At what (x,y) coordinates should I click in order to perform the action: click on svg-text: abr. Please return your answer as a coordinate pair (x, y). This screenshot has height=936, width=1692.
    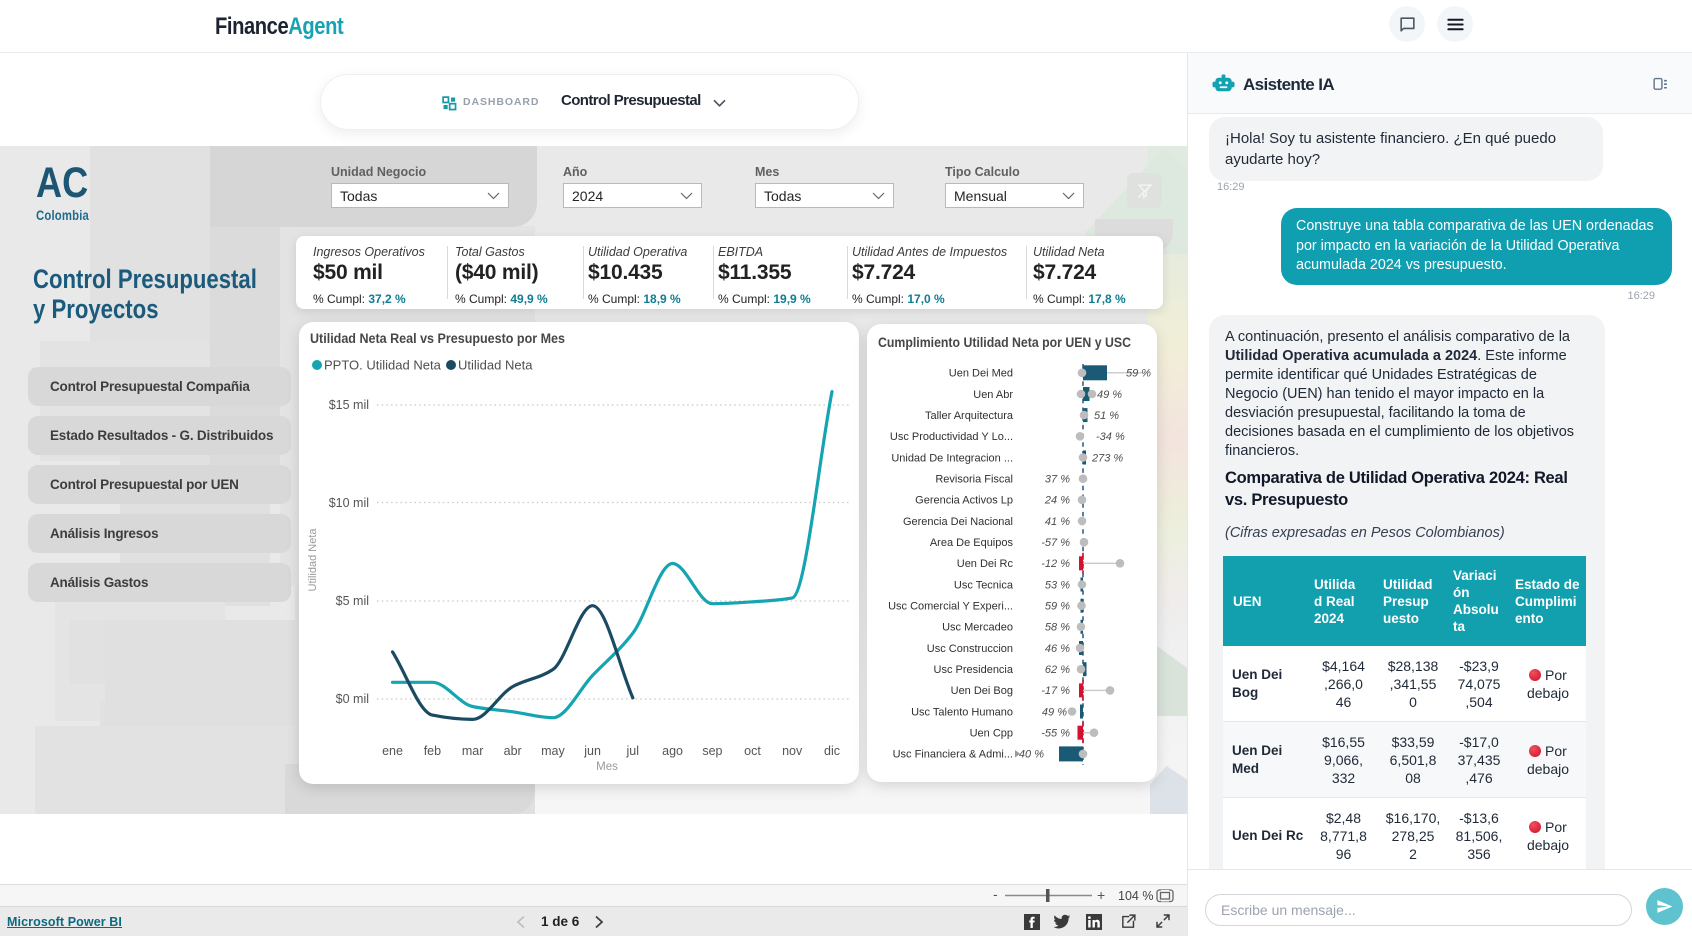
    Looking at the image, I should click on (513, 751).